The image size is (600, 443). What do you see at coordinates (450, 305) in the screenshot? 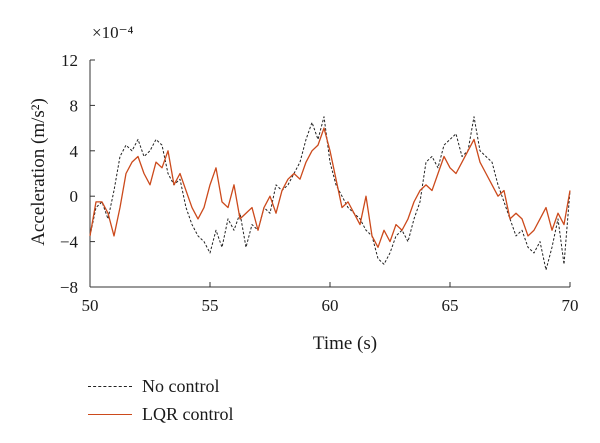
I see `x-tick-label: 65` at bounding box center [450, 305].